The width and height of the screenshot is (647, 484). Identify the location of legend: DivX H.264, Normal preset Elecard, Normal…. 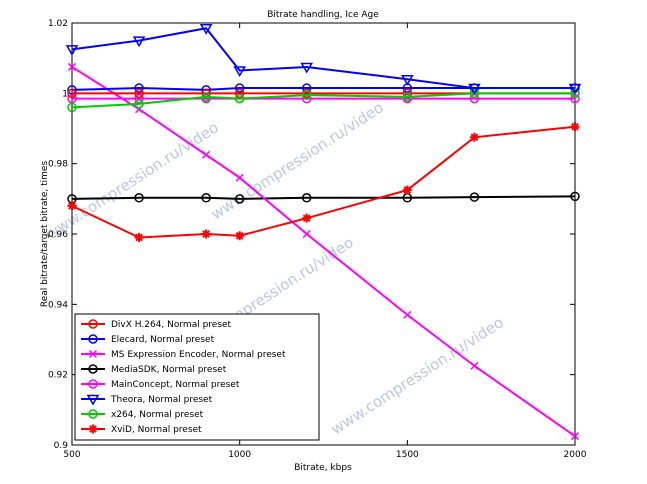
(197, 377).